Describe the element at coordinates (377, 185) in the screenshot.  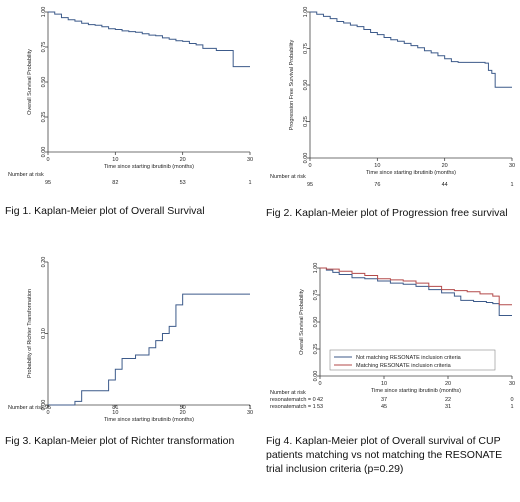
I see `risk-value: 76` at that location.